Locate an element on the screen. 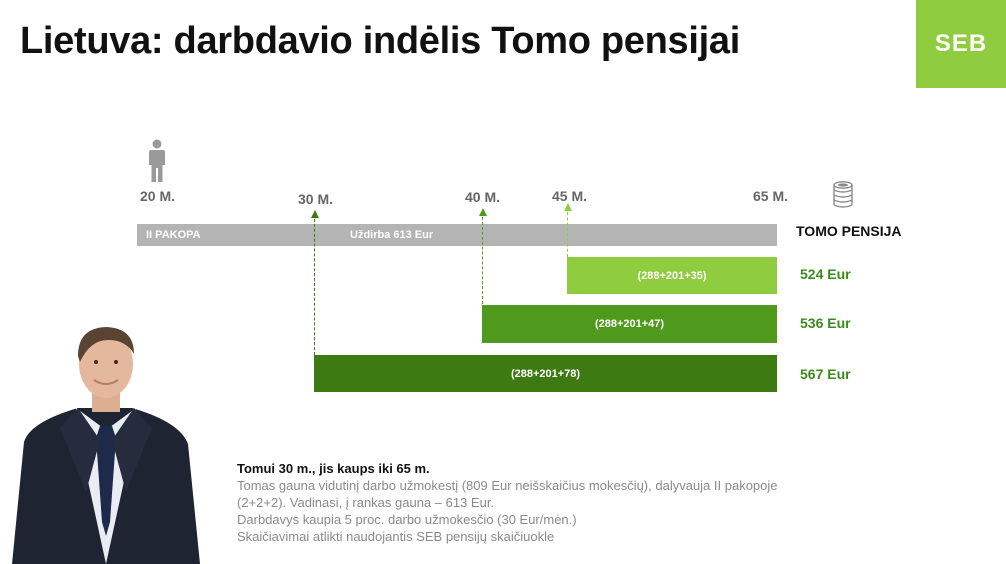 Image resolution: width=1006 pixels, height=564 pixels. age-label-20: 20 M. is located at coordinates (158, 196).